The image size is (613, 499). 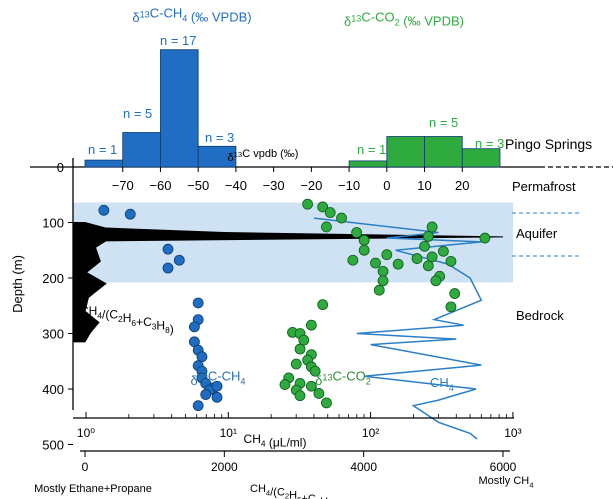 What do you see at coordinates (53, 278) in the screenshot?
I see `depth-tick-label: 200` at bounding box center [53, 278].